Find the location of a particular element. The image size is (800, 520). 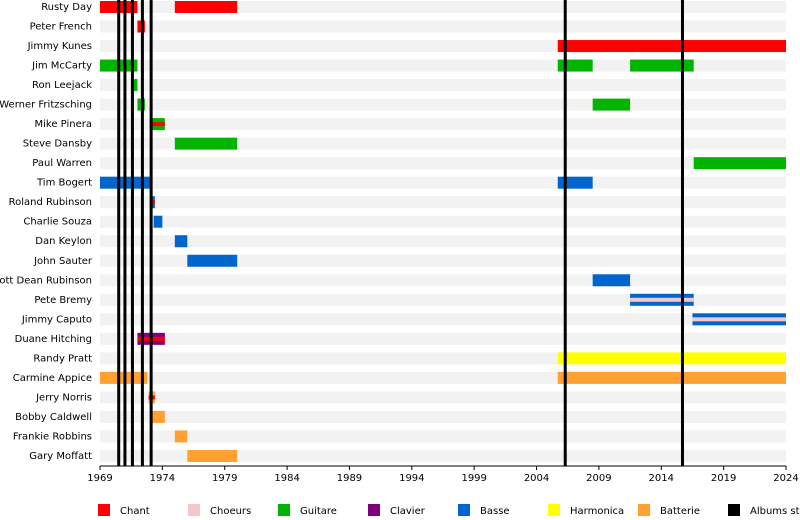

legend-label: Albums studio is located at coordinates (775, 511).